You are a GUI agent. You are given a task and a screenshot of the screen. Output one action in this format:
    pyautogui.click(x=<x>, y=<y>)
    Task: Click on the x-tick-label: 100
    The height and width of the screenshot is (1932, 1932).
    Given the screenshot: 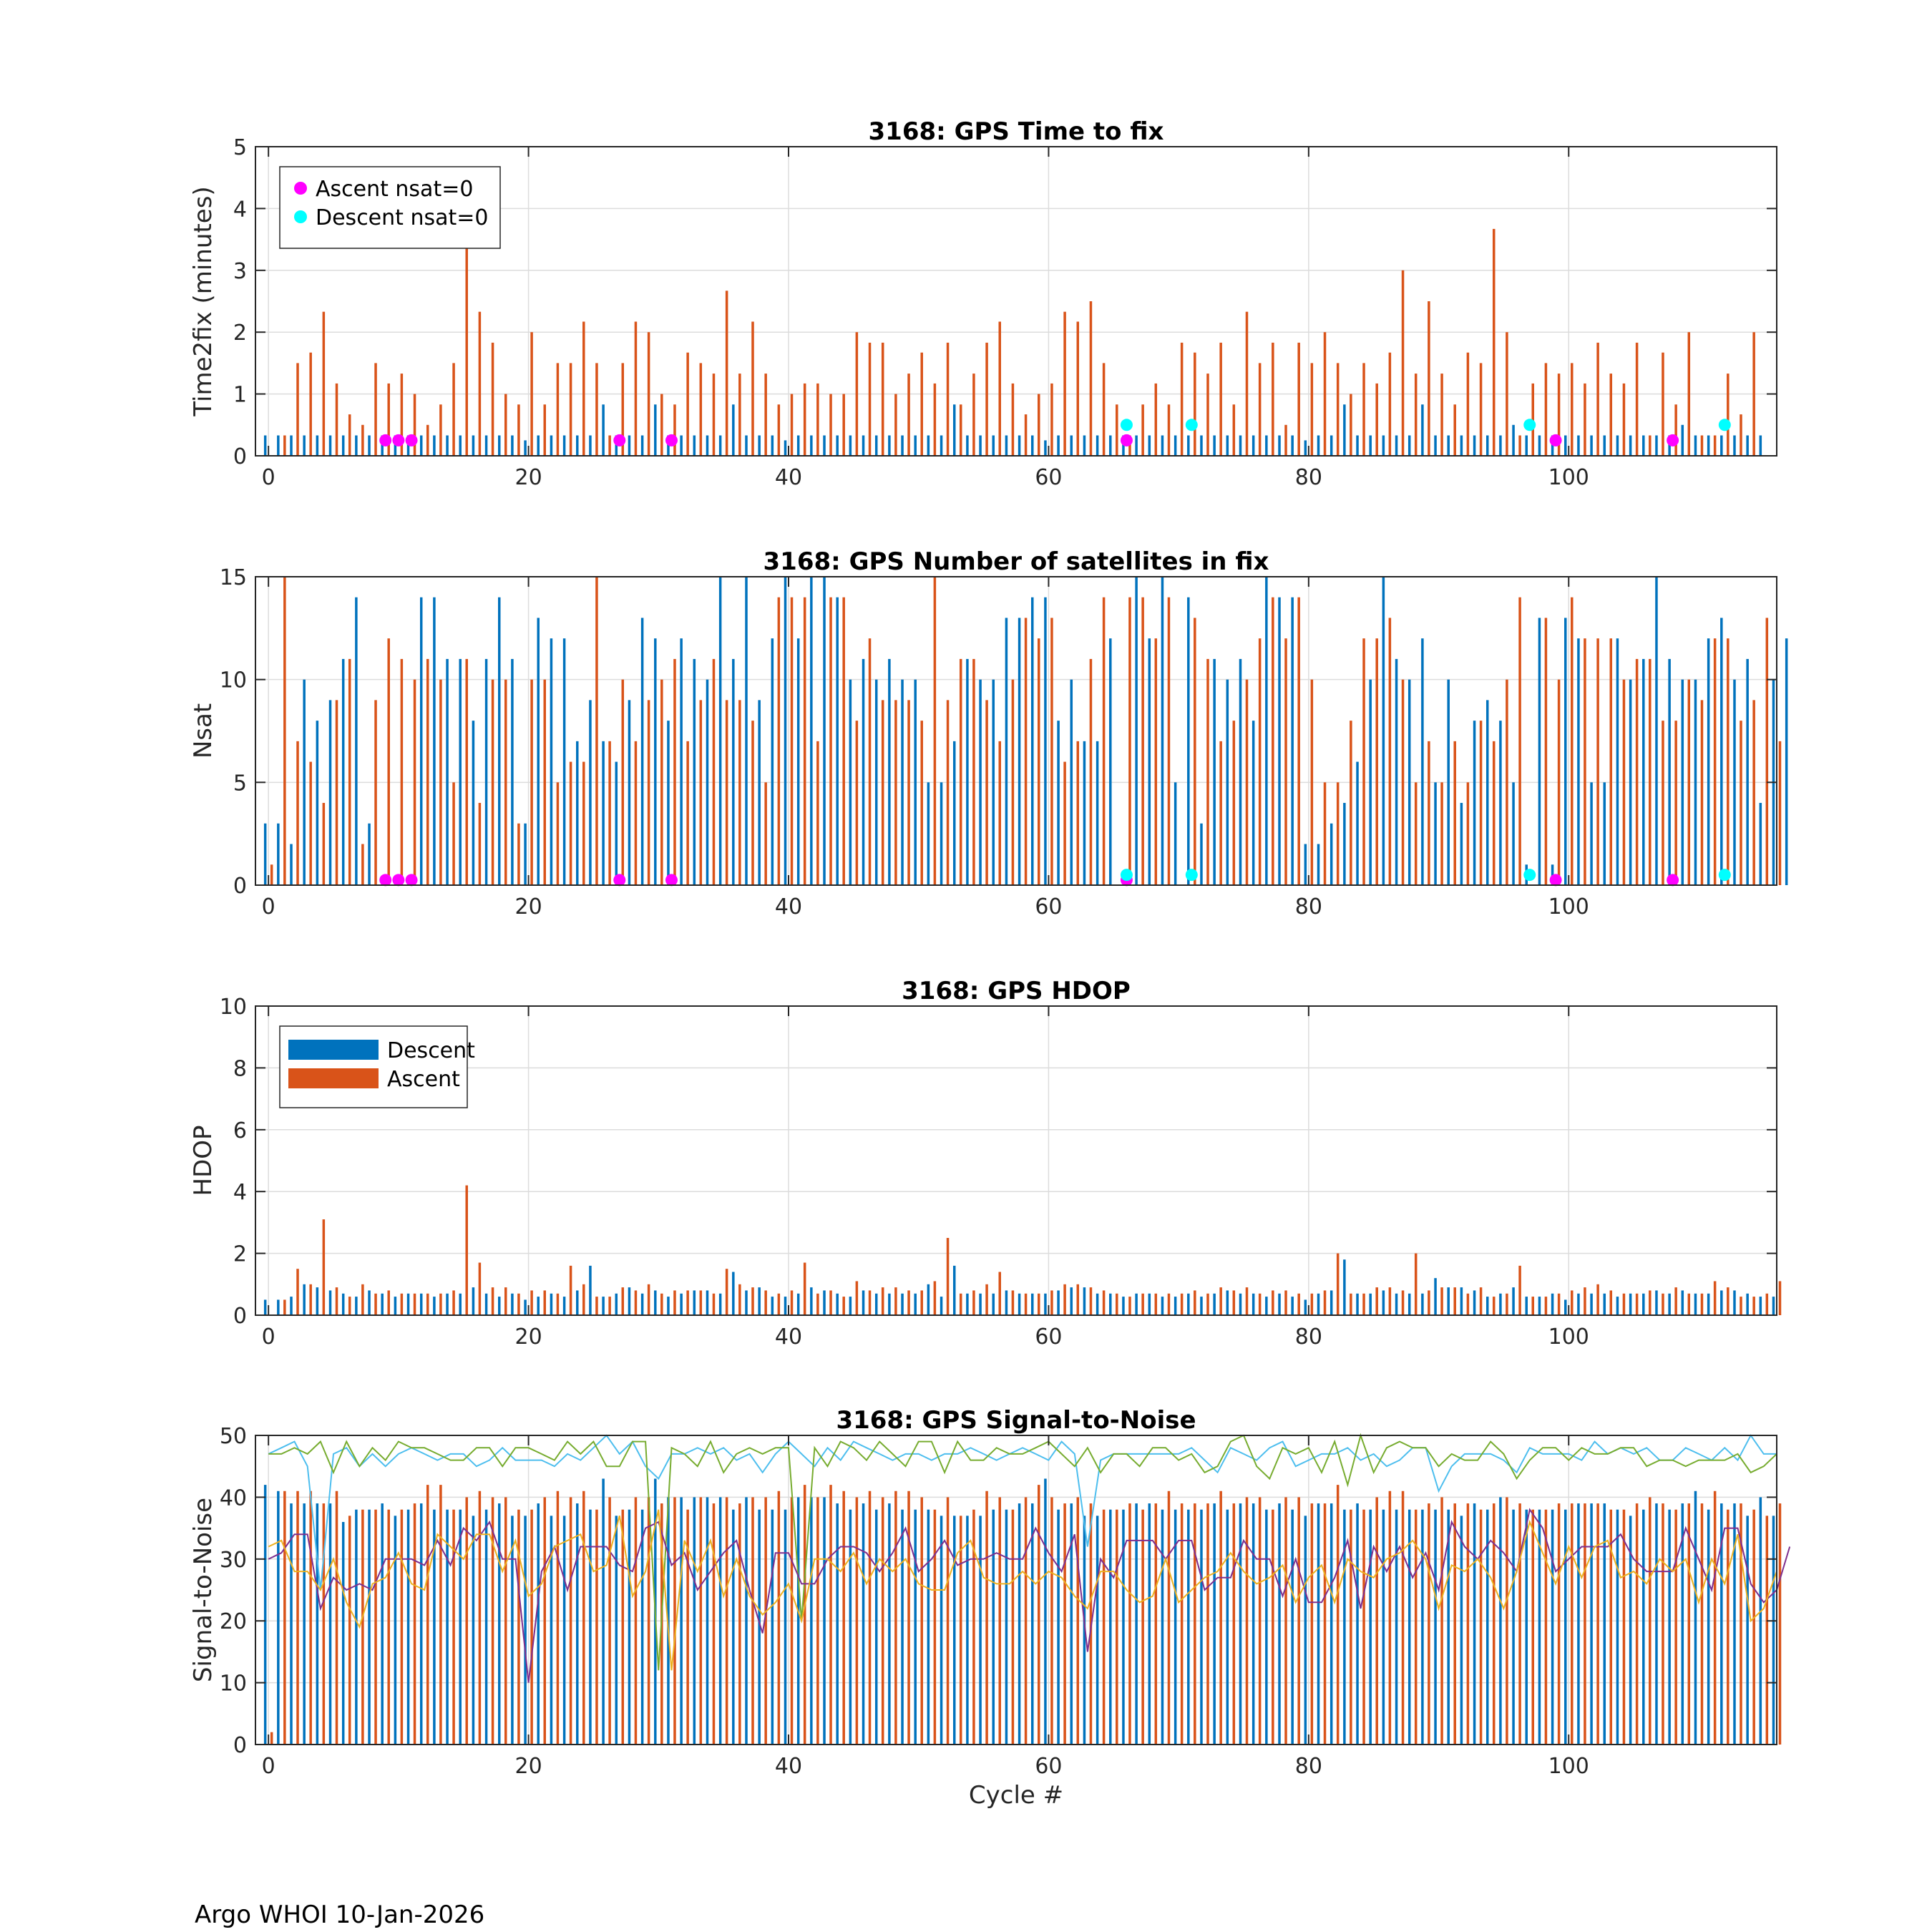 What is the action you would take?
    pyautogui.click(x=1568, y=1766)
    